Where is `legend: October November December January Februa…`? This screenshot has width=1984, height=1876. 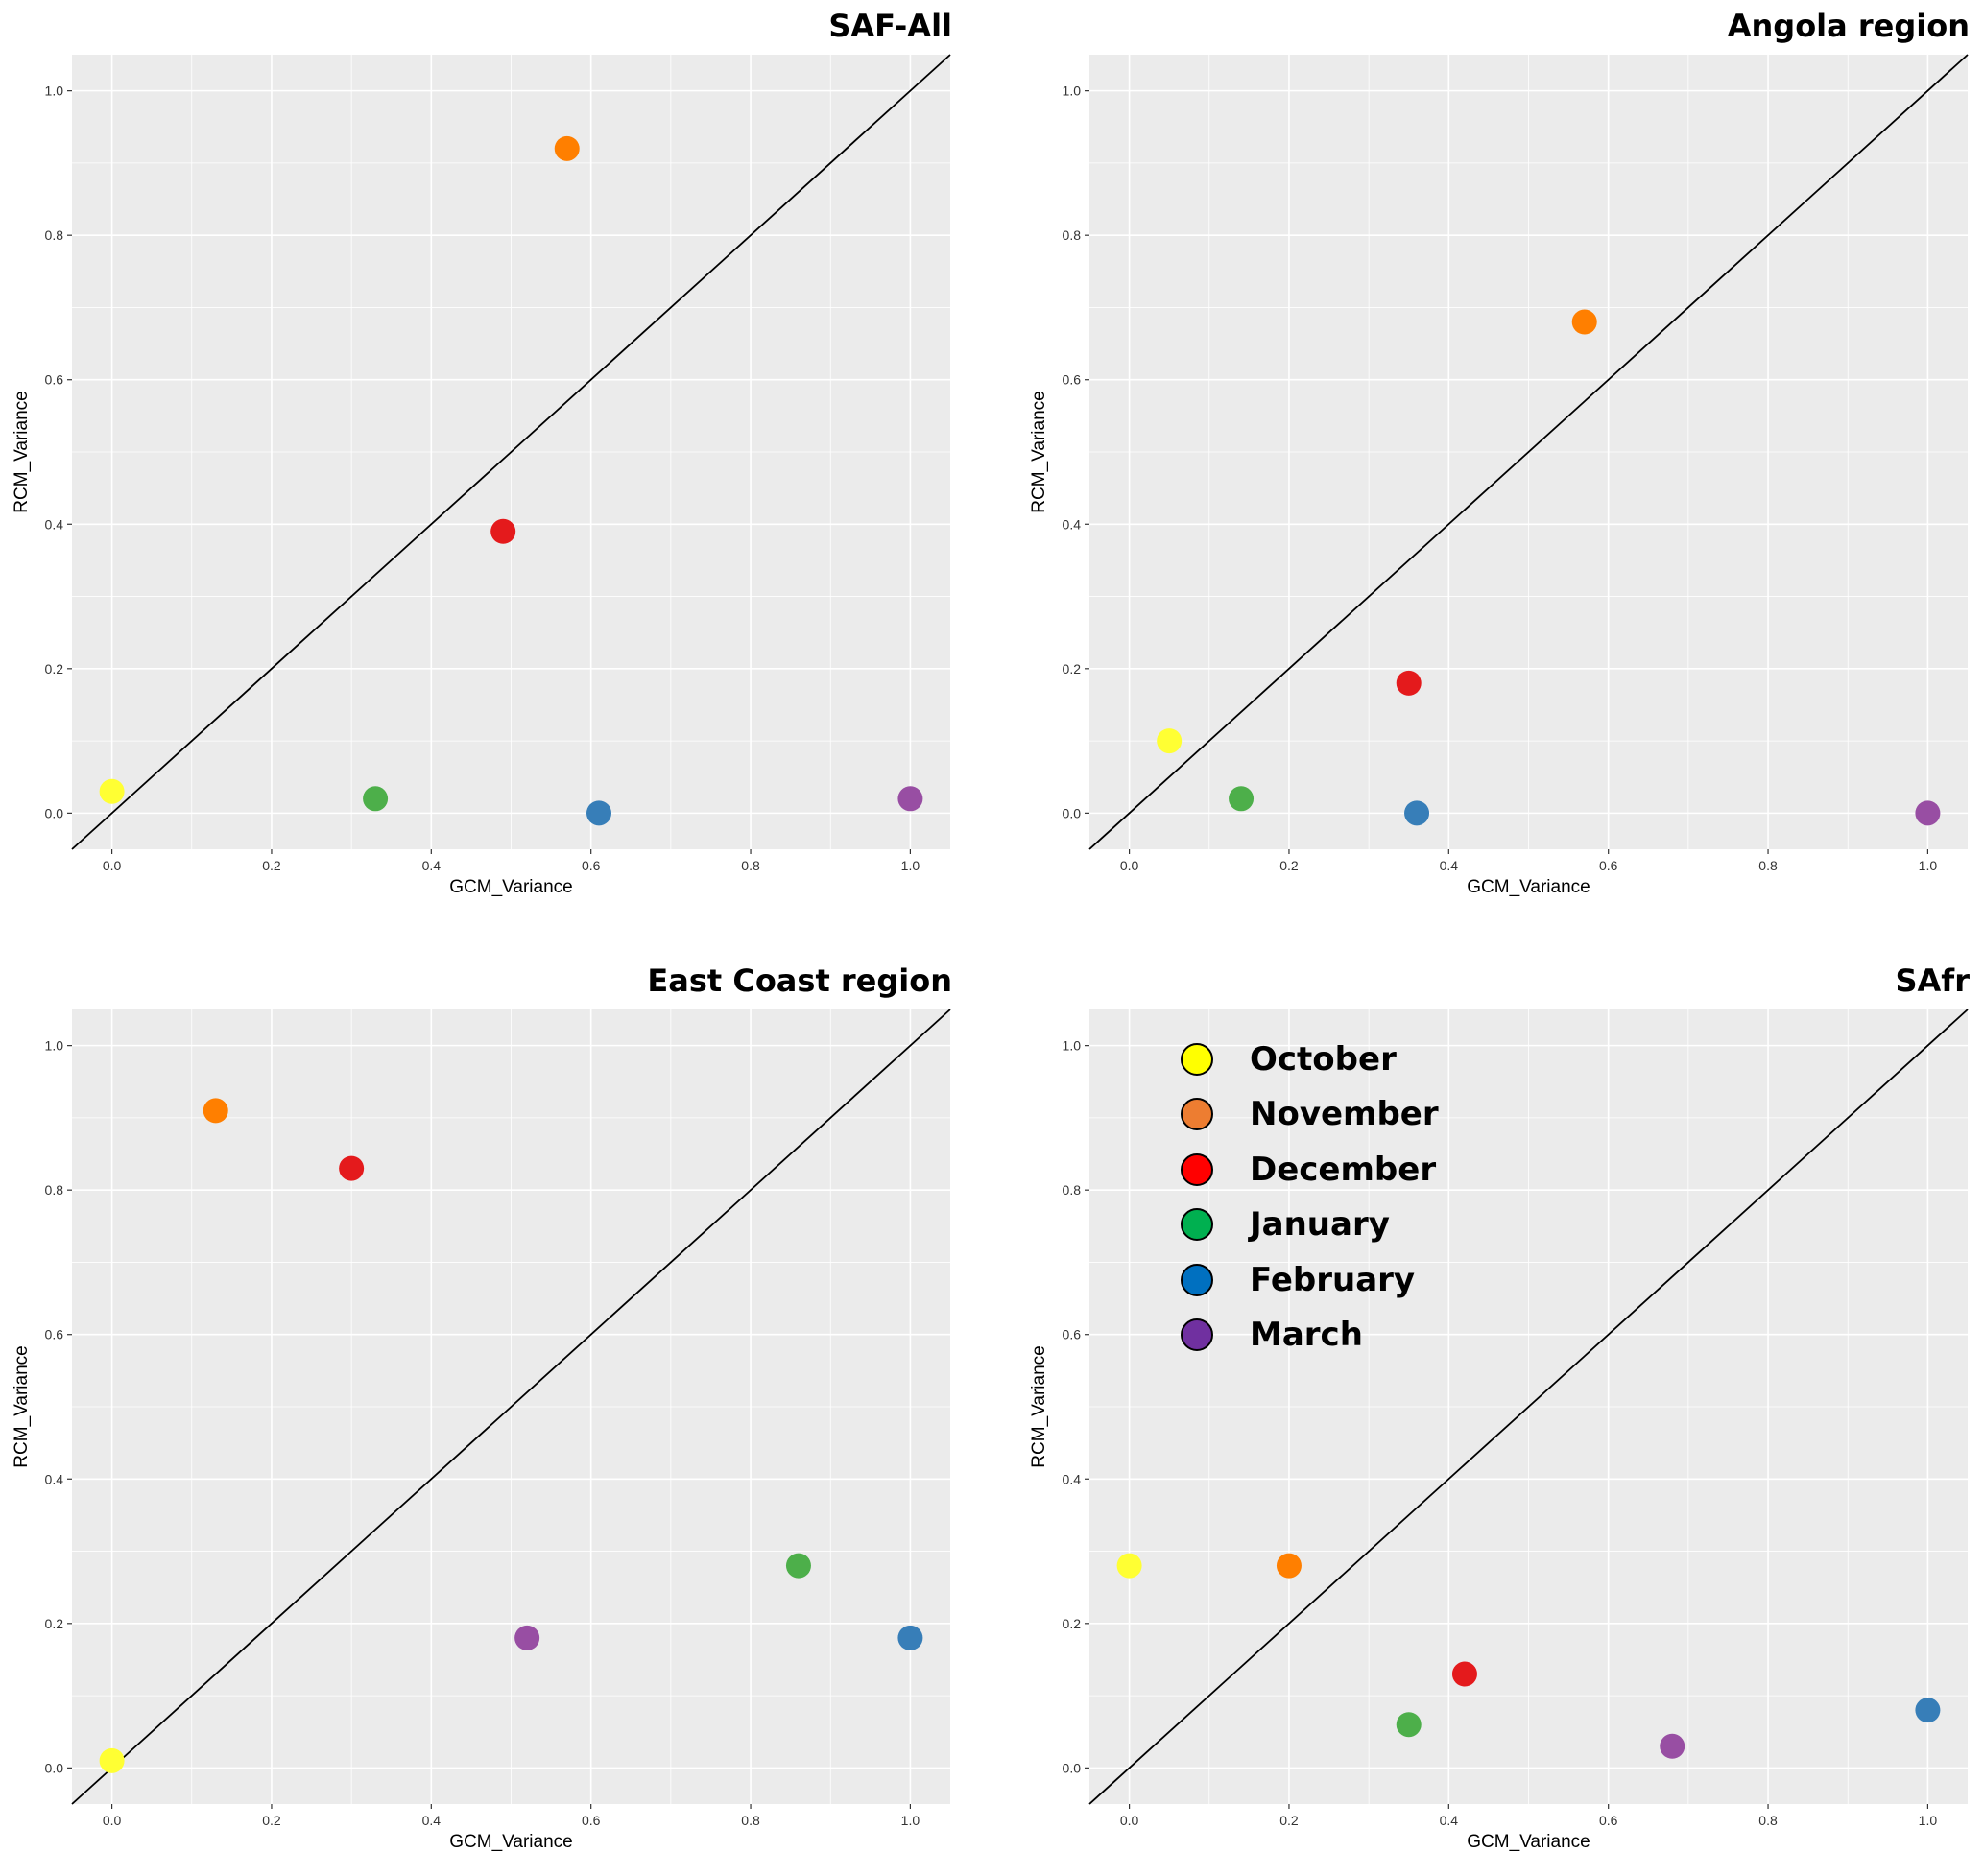 legend: October November December January Februa… is located at coordinates (1310, 1197).